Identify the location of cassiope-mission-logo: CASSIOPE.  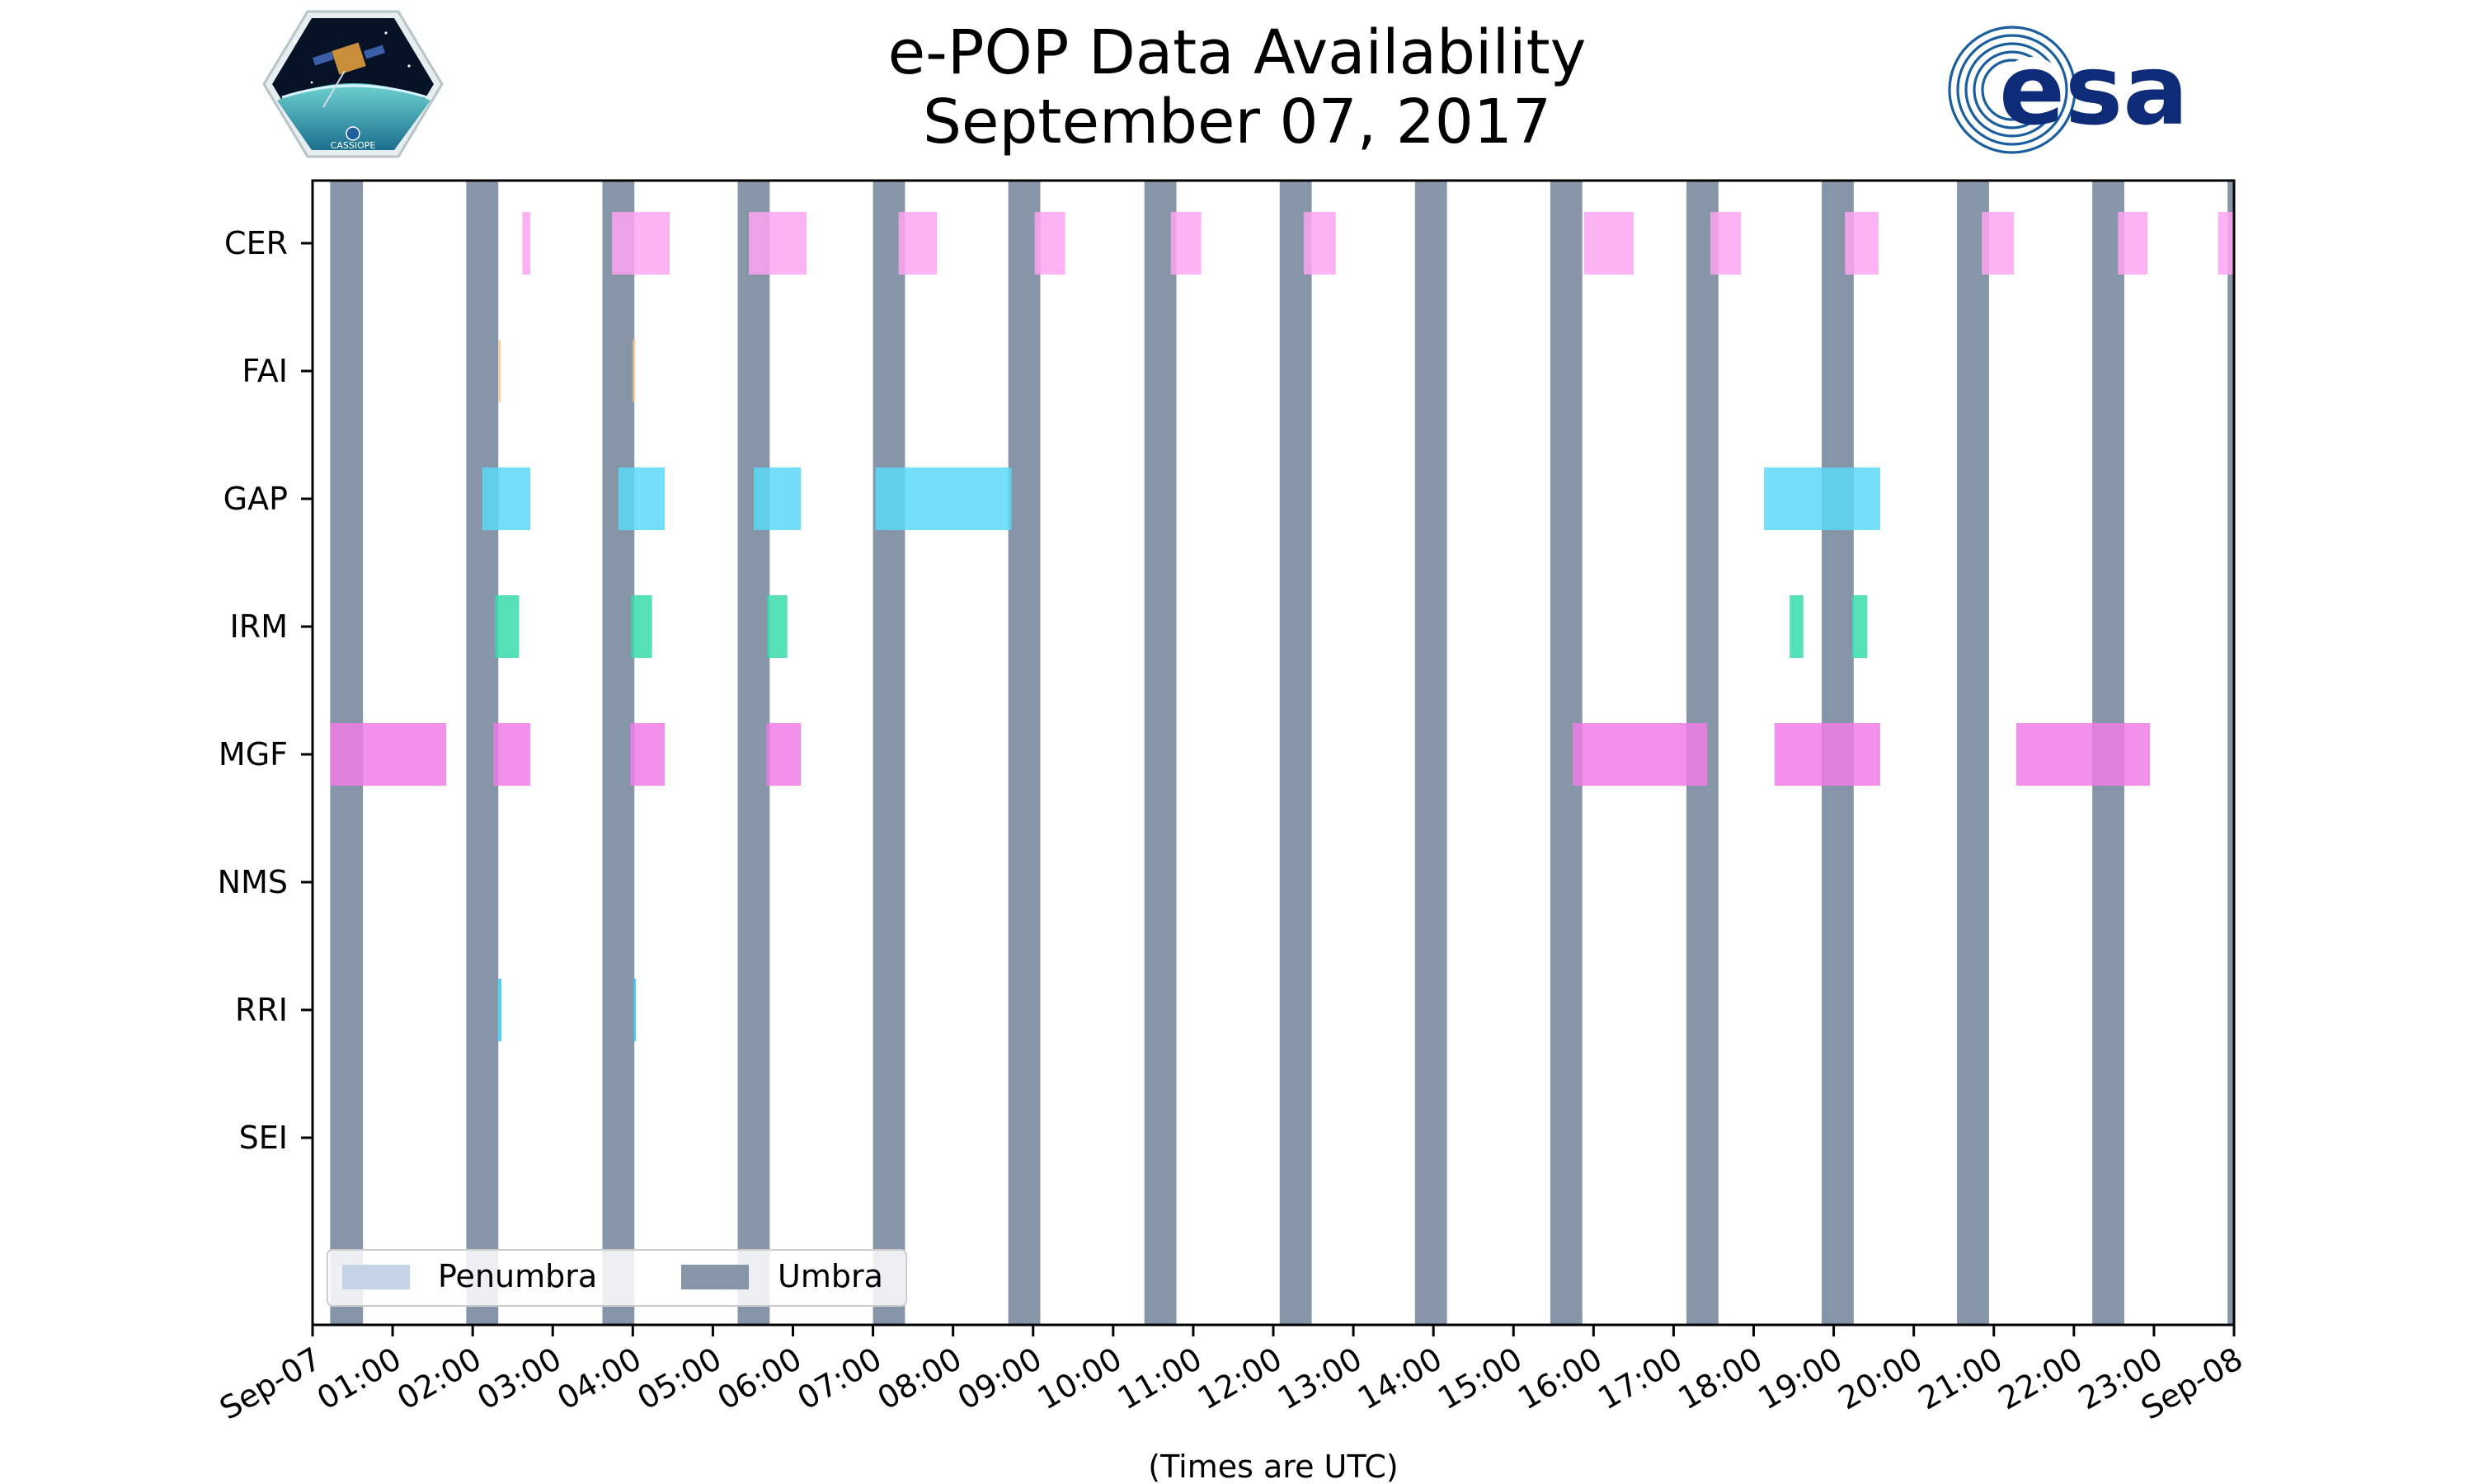
(353, 84).